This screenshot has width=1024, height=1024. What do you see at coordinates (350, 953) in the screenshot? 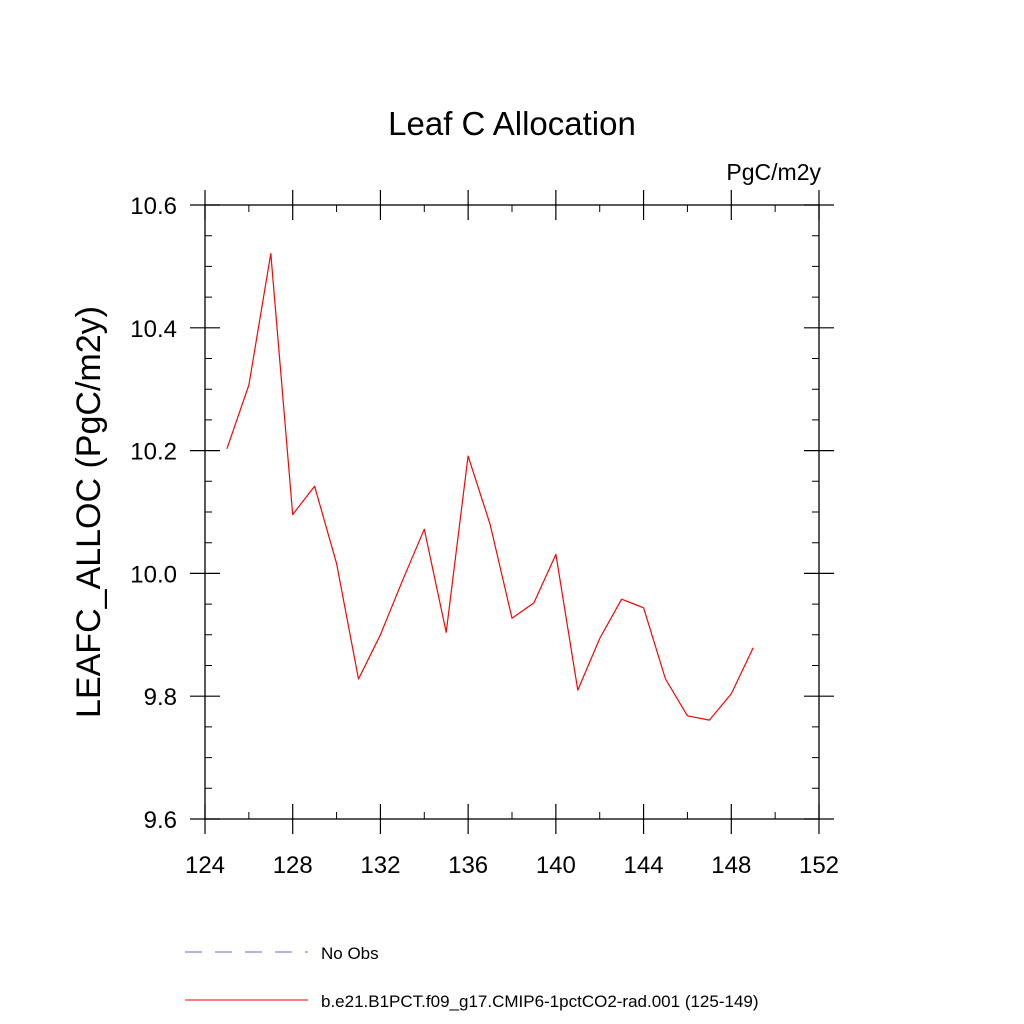
I see `legend-label-0: No Obs` at bounding box center [350, 953].